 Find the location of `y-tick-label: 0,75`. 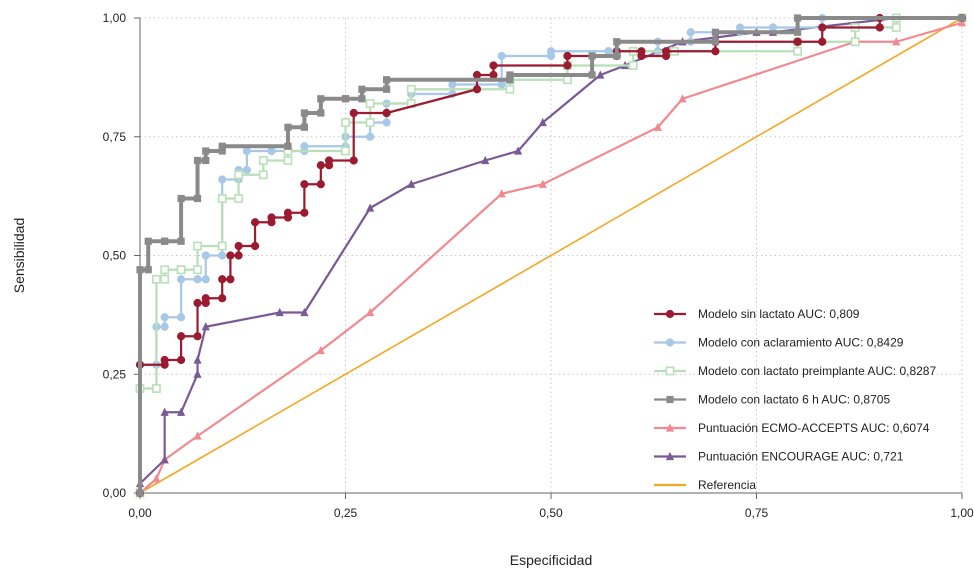

y-tick-label: 0,75 is located at coordinates (115, 137).